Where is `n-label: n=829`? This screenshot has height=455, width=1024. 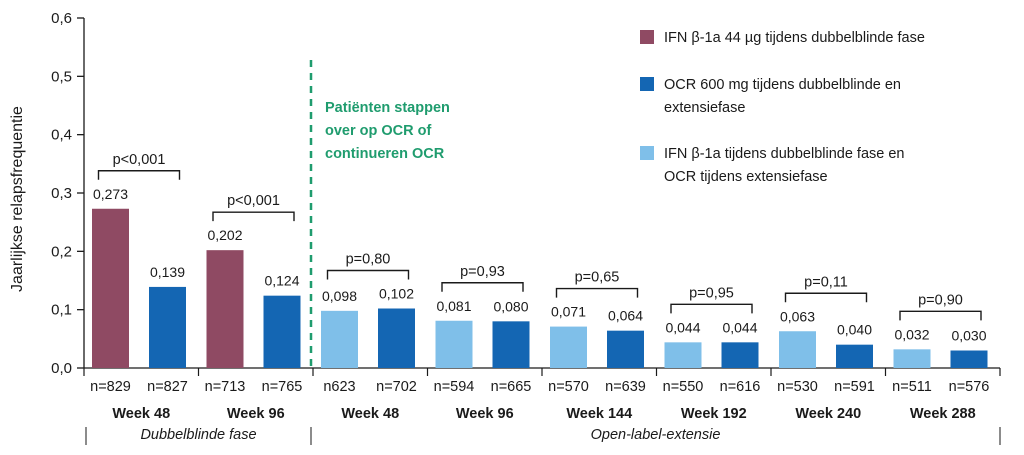
n-label: n=829 is located at coordinates (110, 387).